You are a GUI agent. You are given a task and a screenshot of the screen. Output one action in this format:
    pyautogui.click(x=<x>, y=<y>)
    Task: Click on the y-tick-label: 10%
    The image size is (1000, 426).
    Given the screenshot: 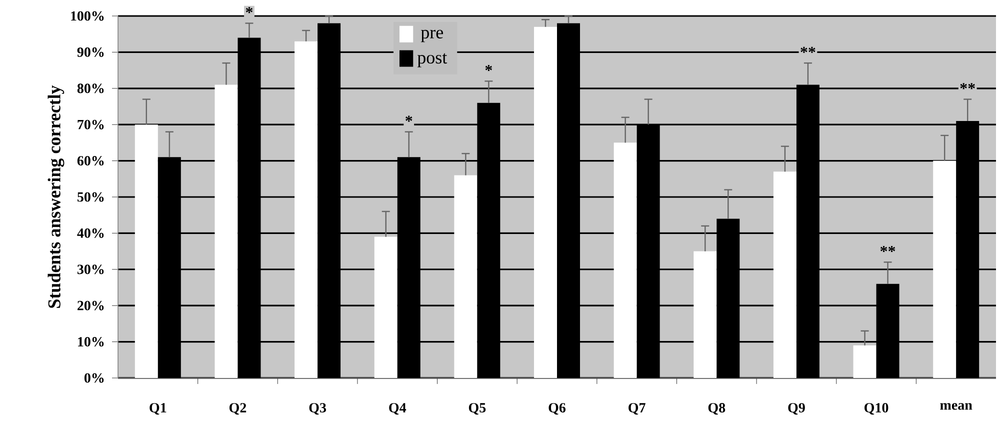 What is the action you would take?
    pyautogui.click(x=91, y=342)
    